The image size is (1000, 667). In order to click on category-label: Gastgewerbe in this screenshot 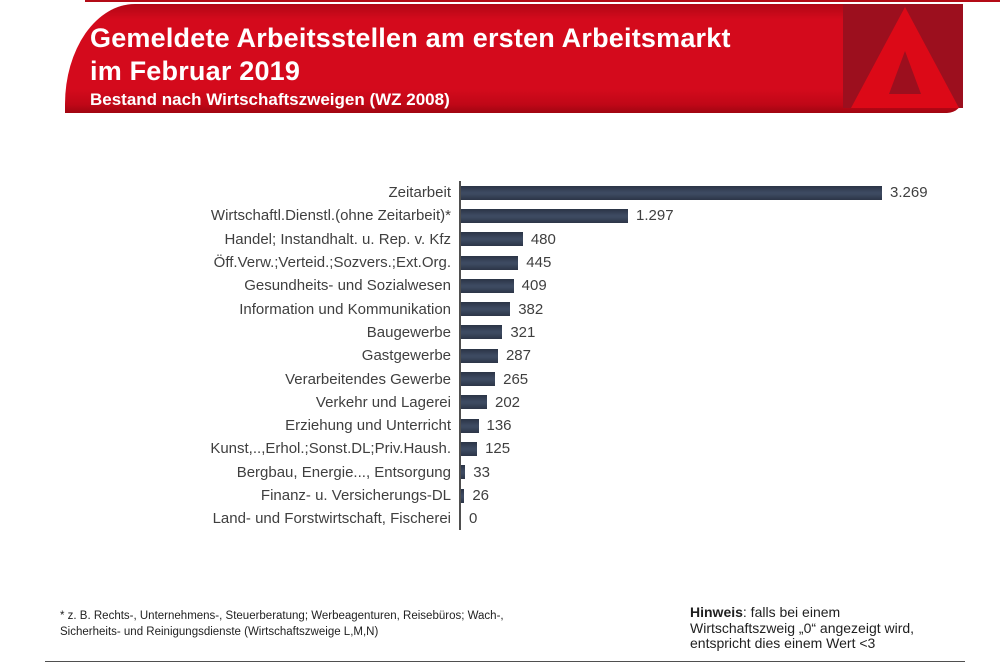, I will do `click(406, 356)`.